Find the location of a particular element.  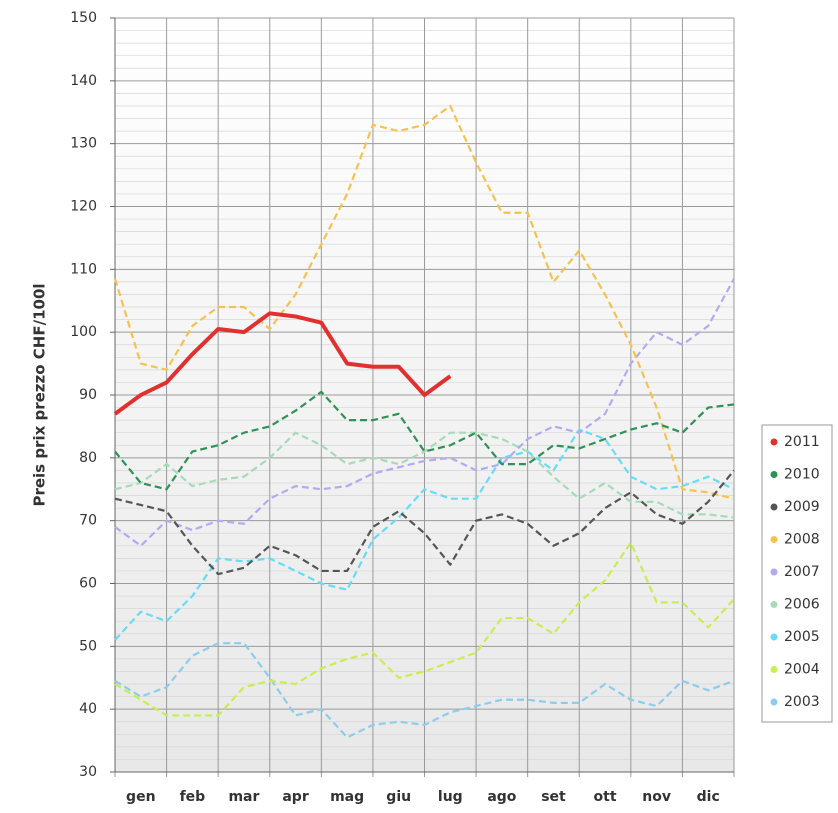

x-tick-label: dic is located at coordinates (708, 797).